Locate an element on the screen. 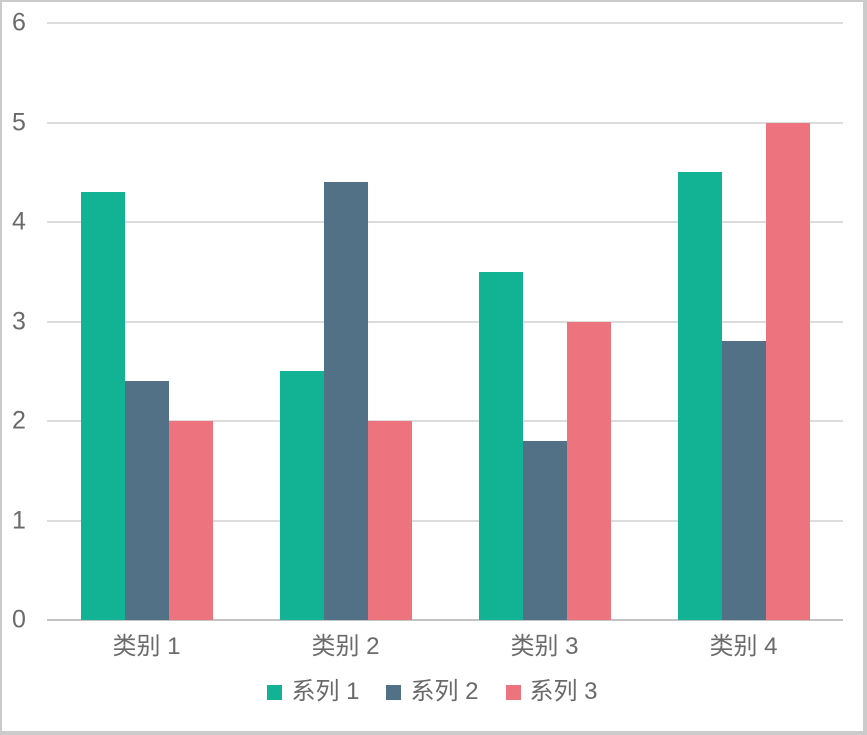 This screenshot has width=867, height=735. bar-series3-cat3 is located at coordinates (588, 470).